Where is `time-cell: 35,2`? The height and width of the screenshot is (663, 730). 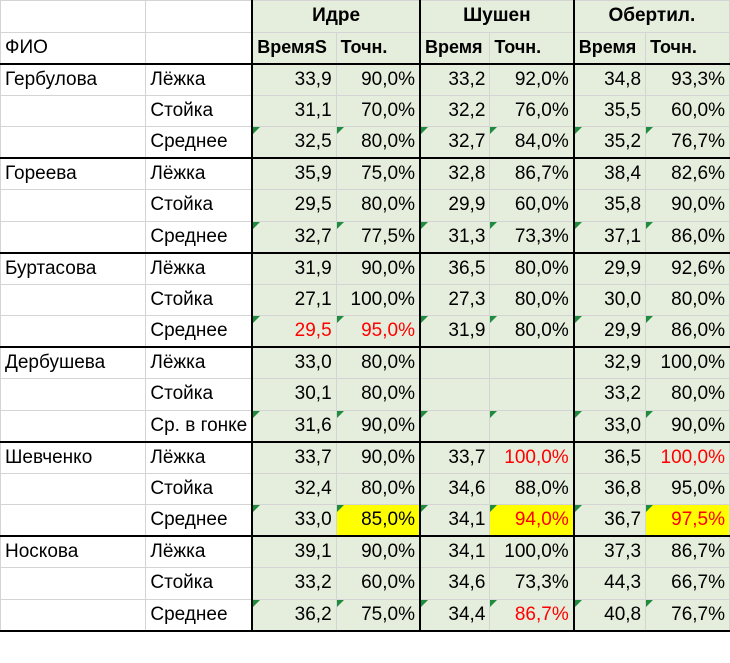 time-cell: 35,2 is located at coordinates (609, 142).